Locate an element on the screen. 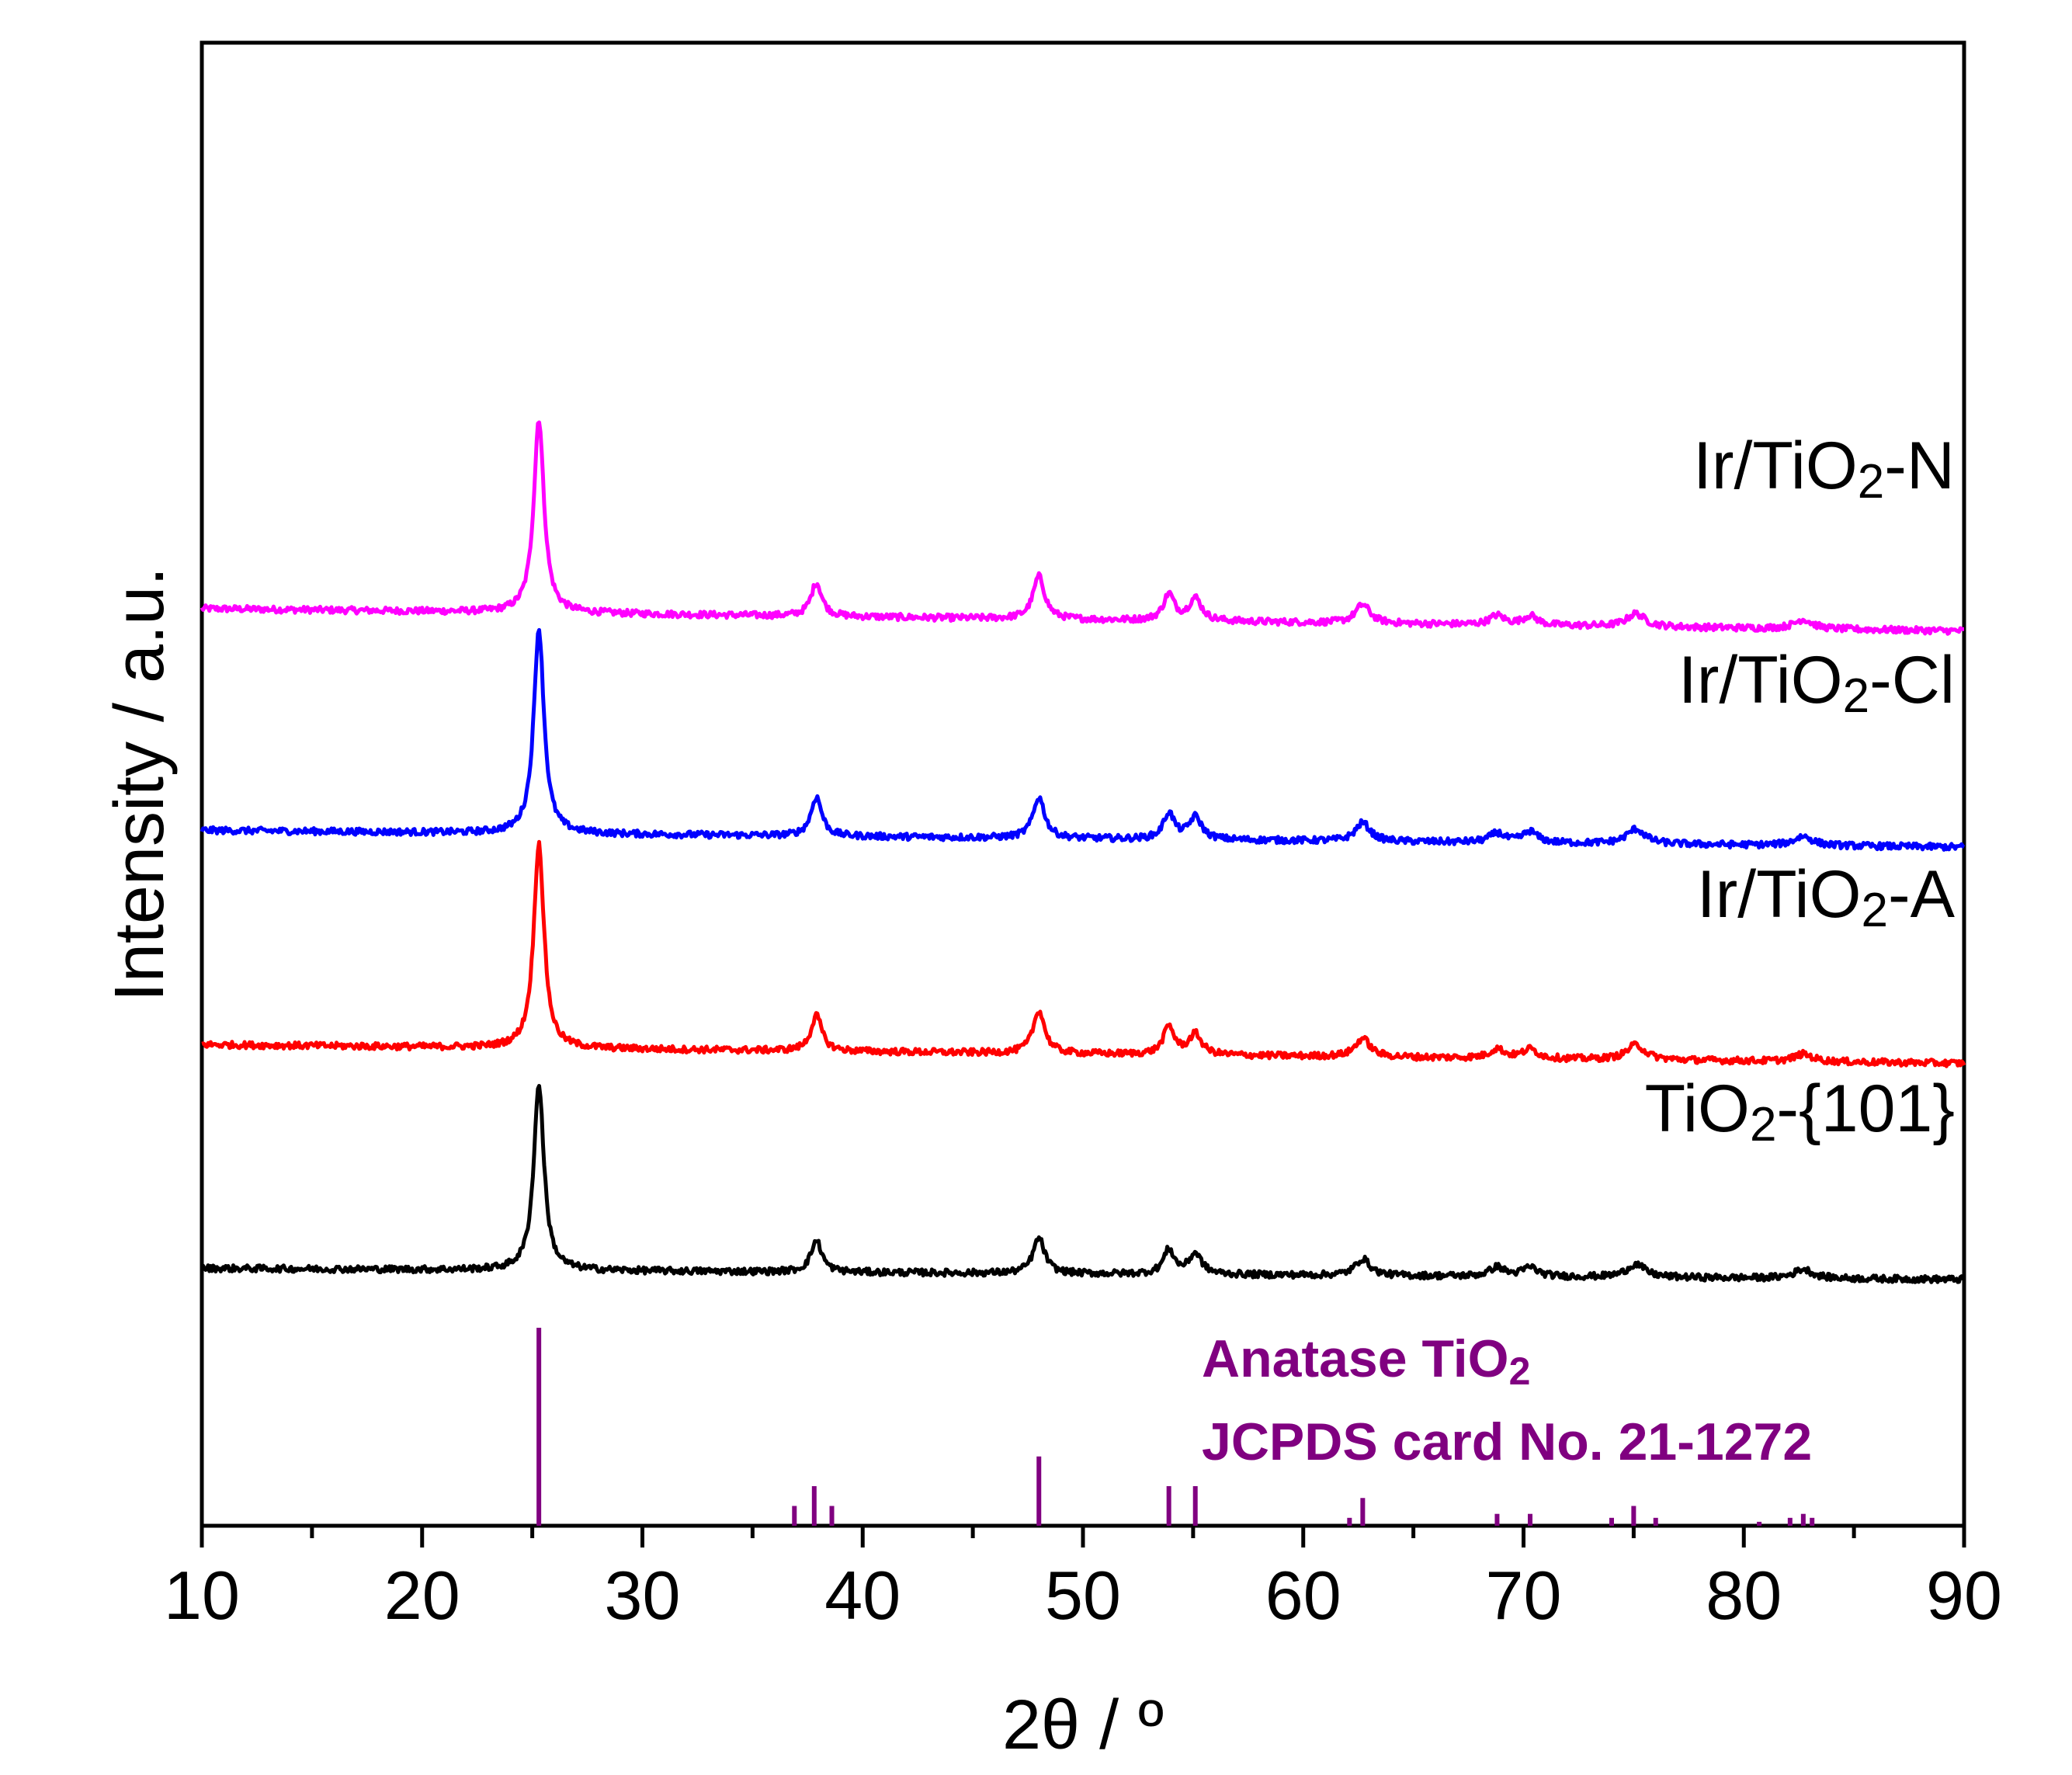 The height and width of the screenshot is (1775, 2072). x-tick-label: 10 is located at coordinates (202, 1595).